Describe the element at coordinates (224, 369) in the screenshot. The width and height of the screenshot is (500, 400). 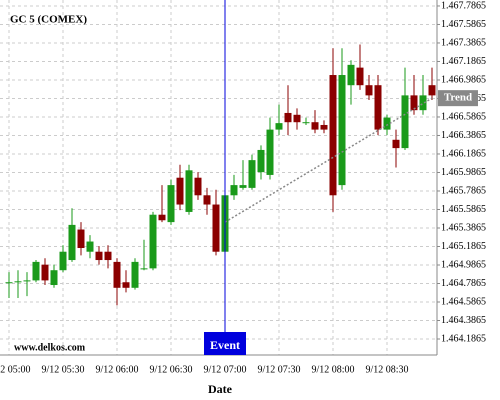
I see `x-tick-label: 9/12 07:00` at that location.